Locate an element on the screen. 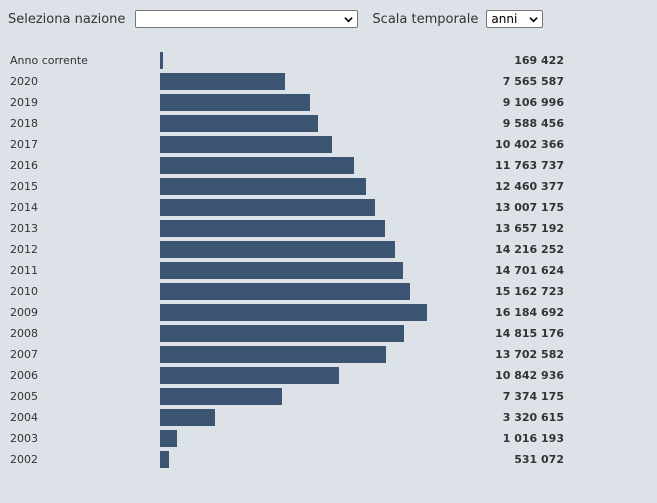 The image size is (657, 503). chart-row: 2005 7 374 175 is located at coordinates (328, 396).